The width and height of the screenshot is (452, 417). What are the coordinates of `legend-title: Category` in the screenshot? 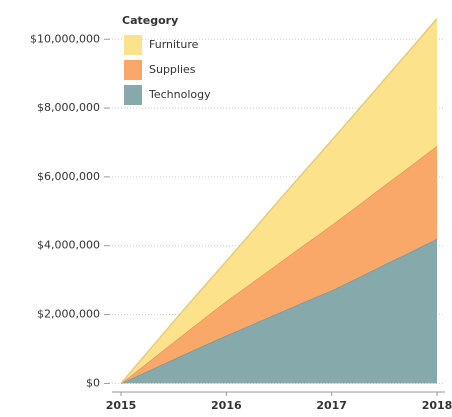 It's located at (150, 20).